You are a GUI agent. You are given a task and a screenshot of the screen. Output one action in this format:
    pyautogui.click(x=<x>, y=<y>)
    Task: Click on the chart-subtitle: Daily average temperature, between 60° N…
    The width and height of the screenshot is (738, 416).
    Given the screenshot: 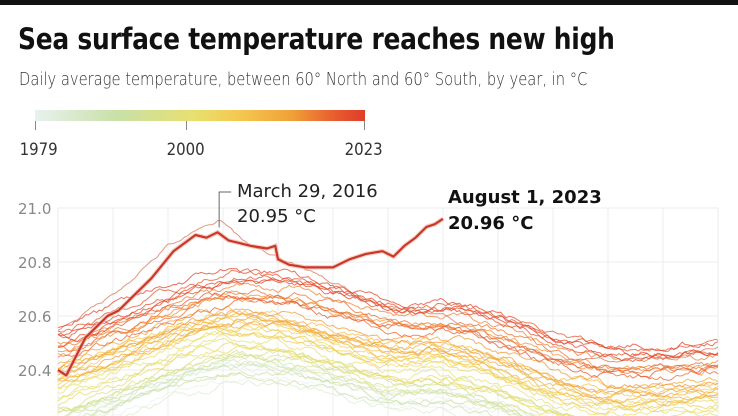 What is the action you would take?
    pyautogui.click(x=303, y=80)
    